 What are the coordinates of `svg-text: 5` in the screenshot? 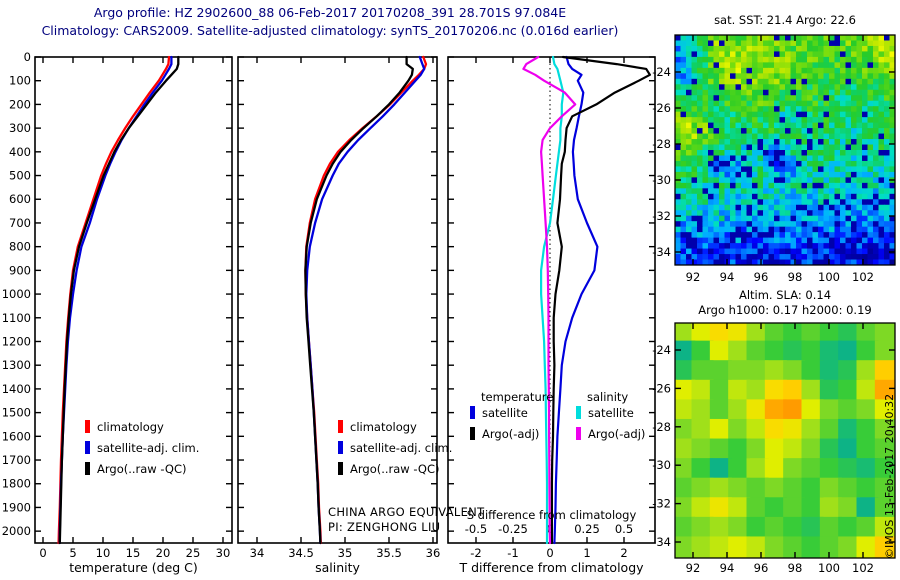 It's located at (72, 553).